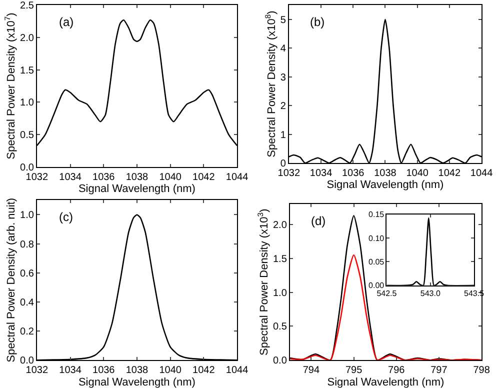 The image size is (499, 391). What do you see at coordinates (387, 293) in the screenshot?
I see `x-tick-label: 542.5` at bounding box center [387, 293].